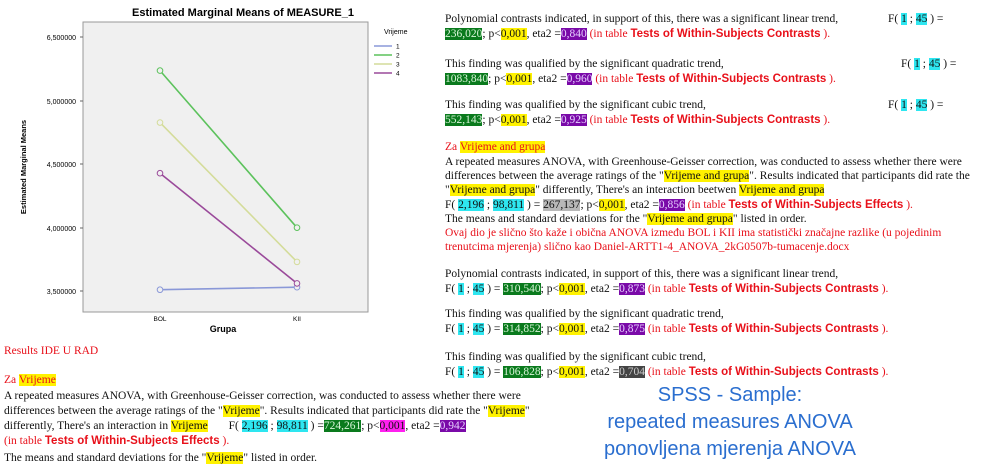 Image resolution: width=1000 pixels, height=468 pixels. I want to click on series-layer, so click(228, 180).